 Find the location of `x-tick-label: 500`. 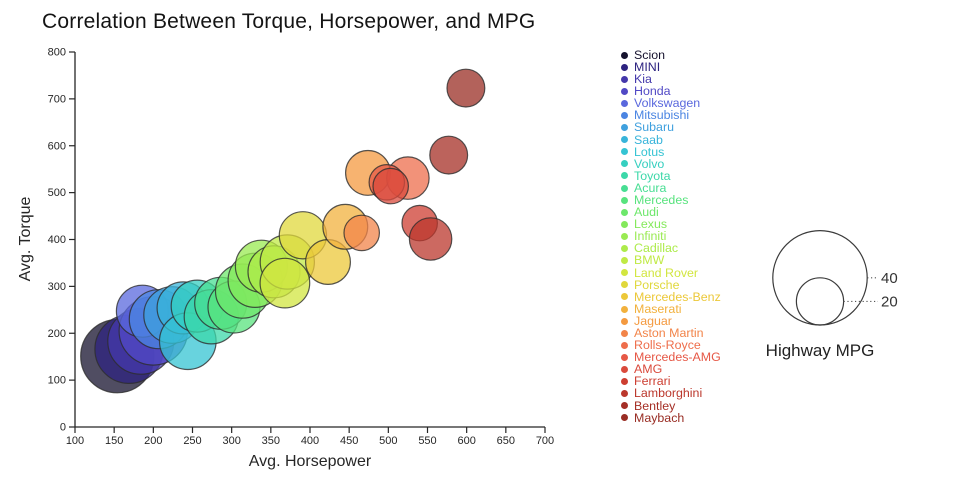

x-tick-label: 500 is located at coordinates (388, 441).